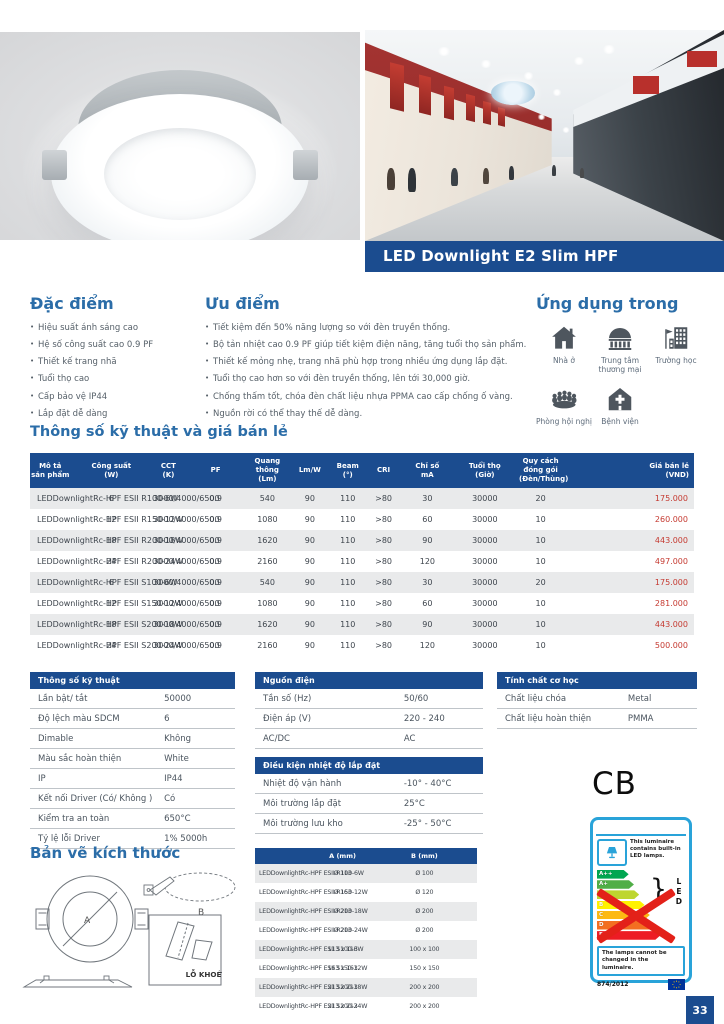 The height and width of the screenshot is (1024, 724). I want to click on cell-ma: 60, so click(427, 520).